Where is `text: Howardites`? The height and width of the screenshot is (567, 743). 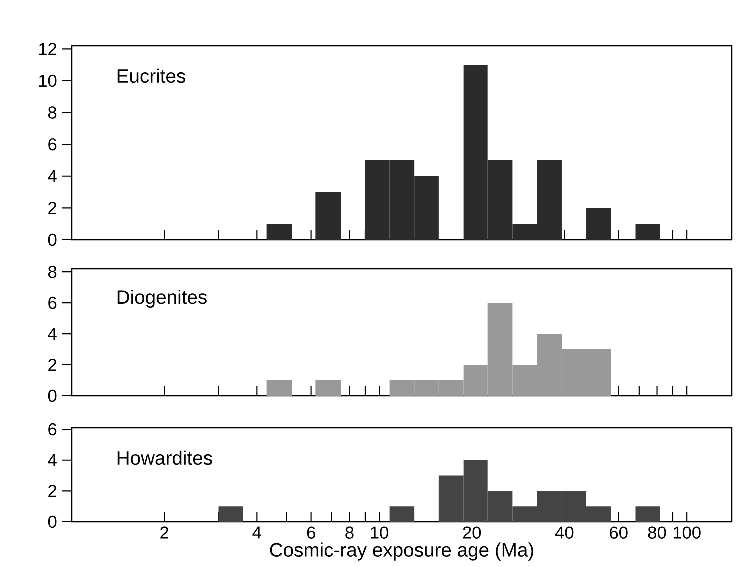
text: Howardites is located at coordinates (165, 458).